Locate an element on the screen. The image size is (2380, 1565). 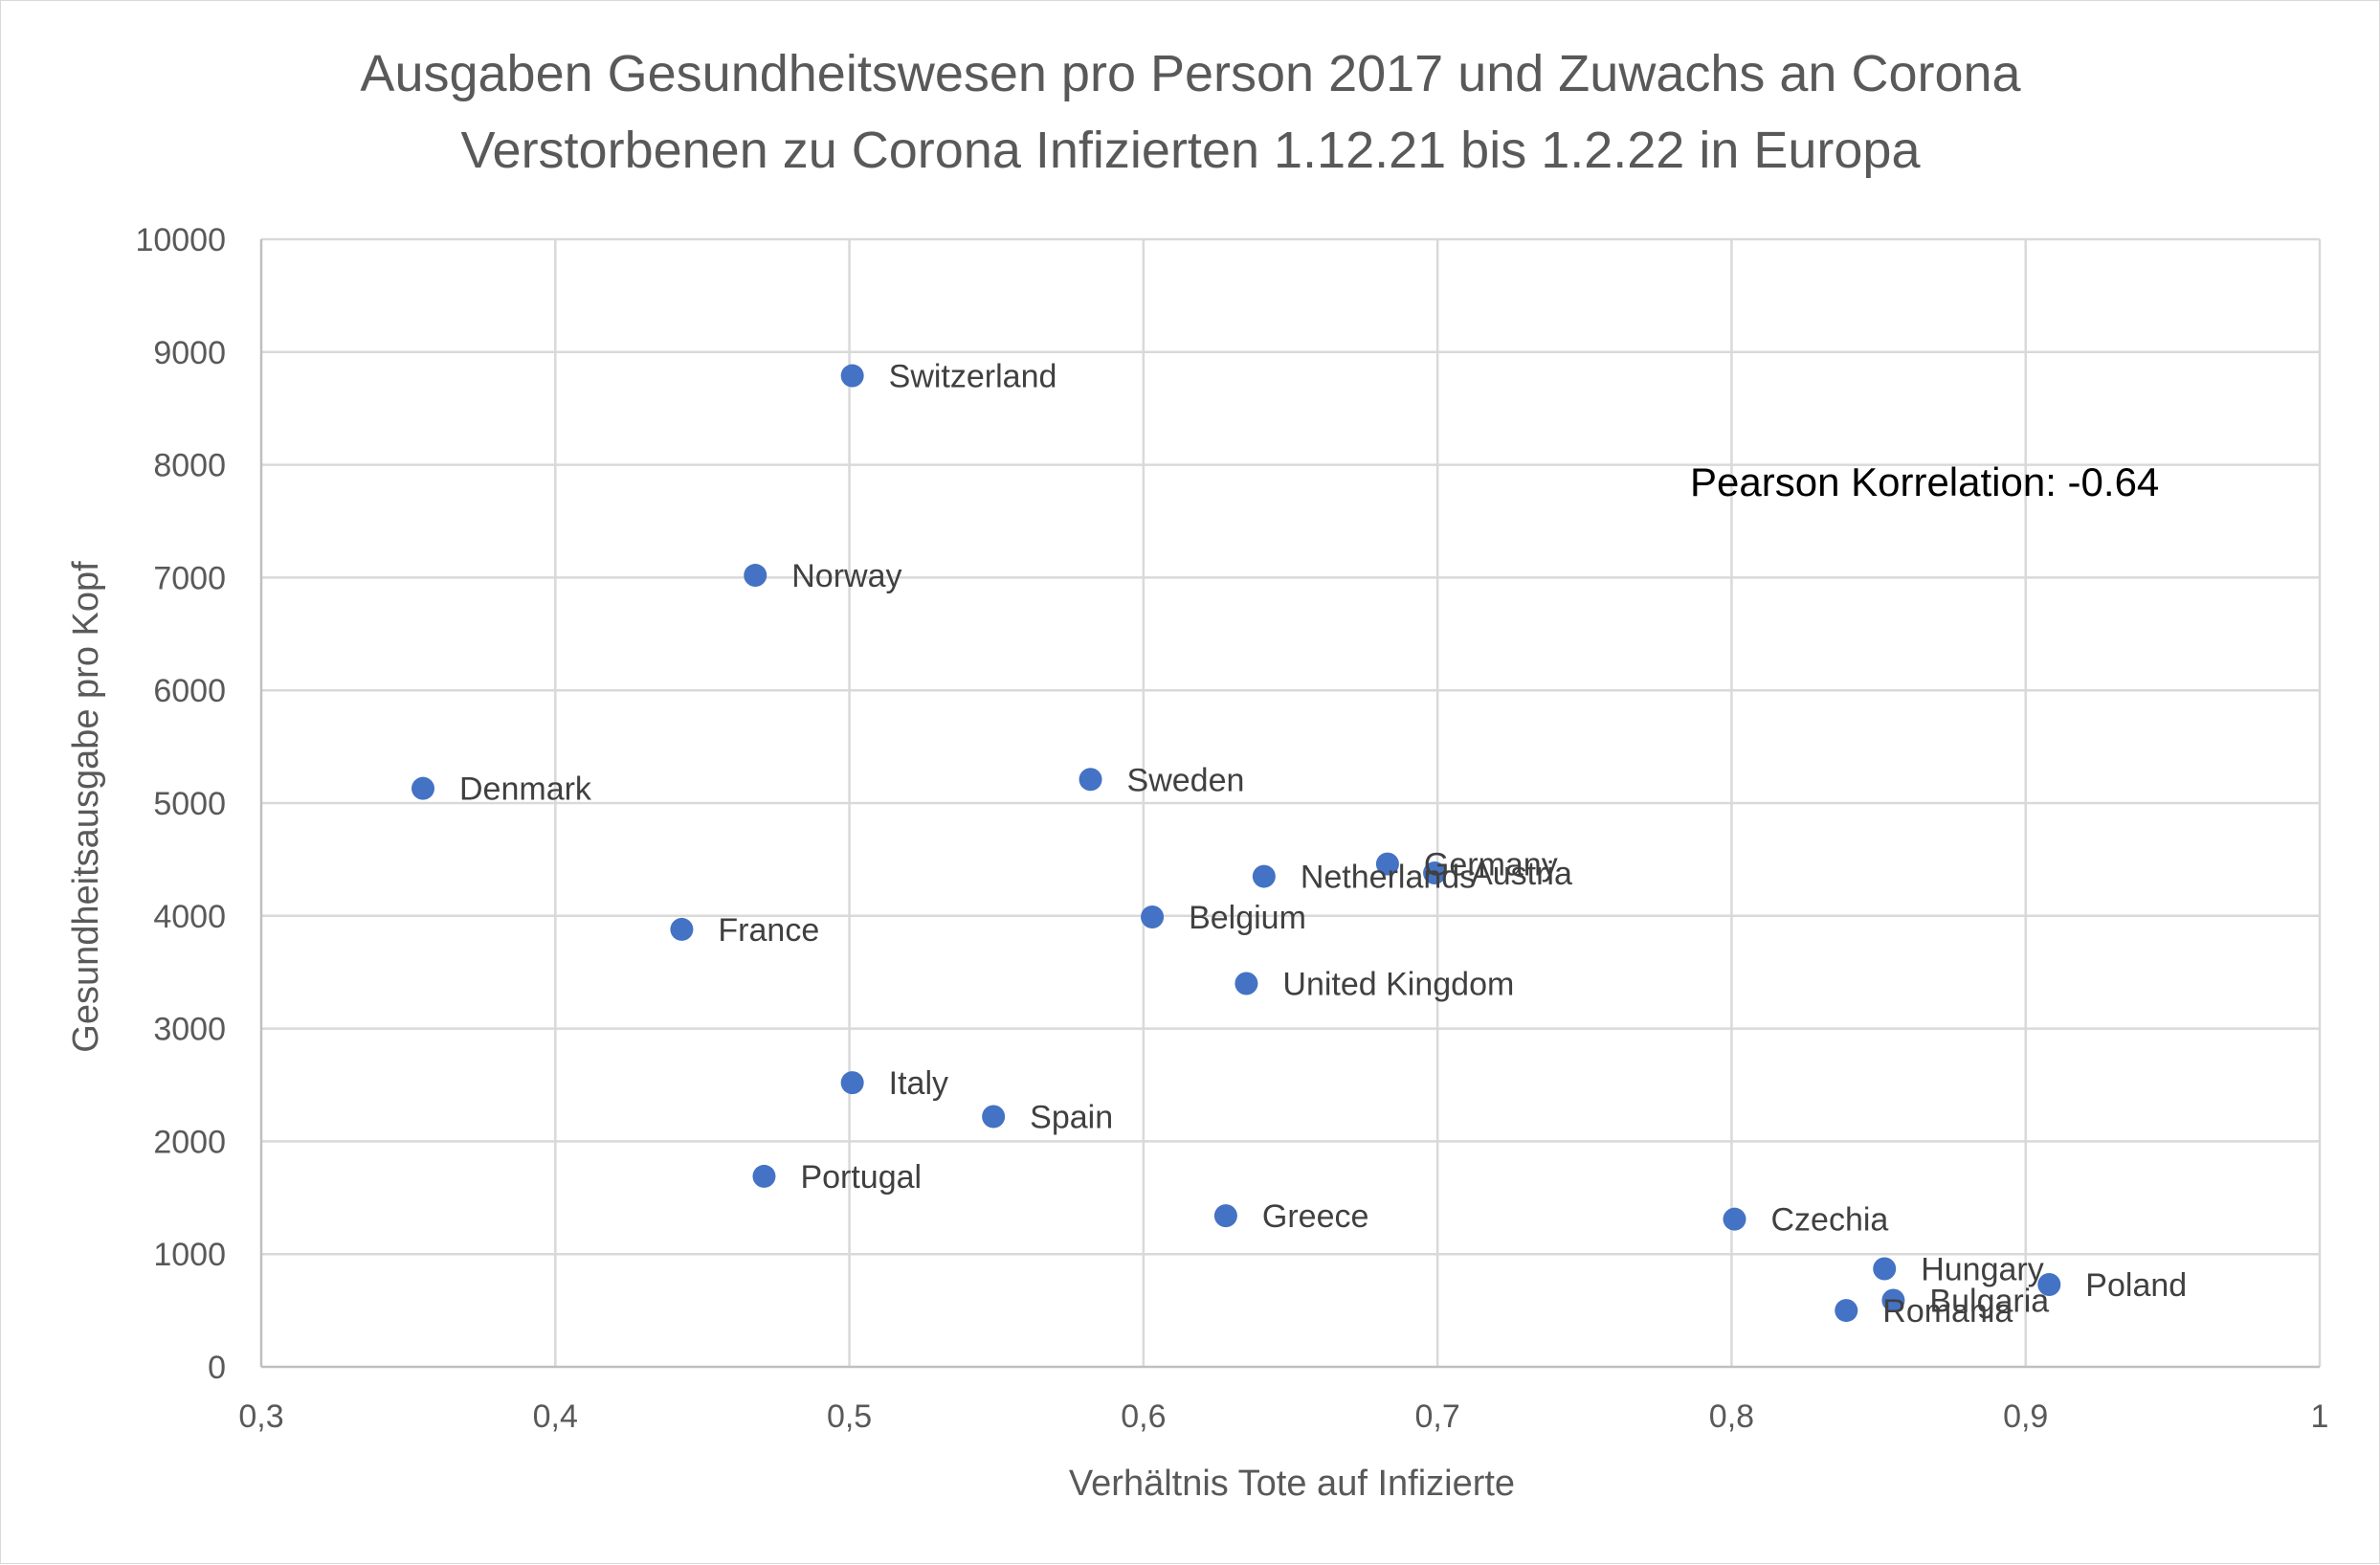
x-tick-label: 0,8 is located at coordinates (1731, 1416).